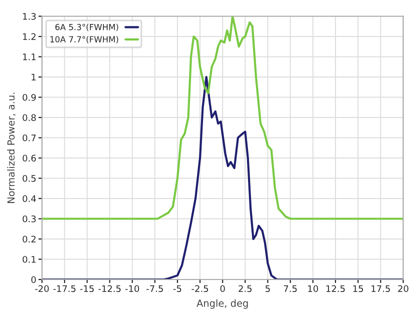 The height and width of the screenshot is (325, 420). Describe the element at coordinates (29, 118) in the screenshot. I see `y-tick-label: 0.8` at that location.